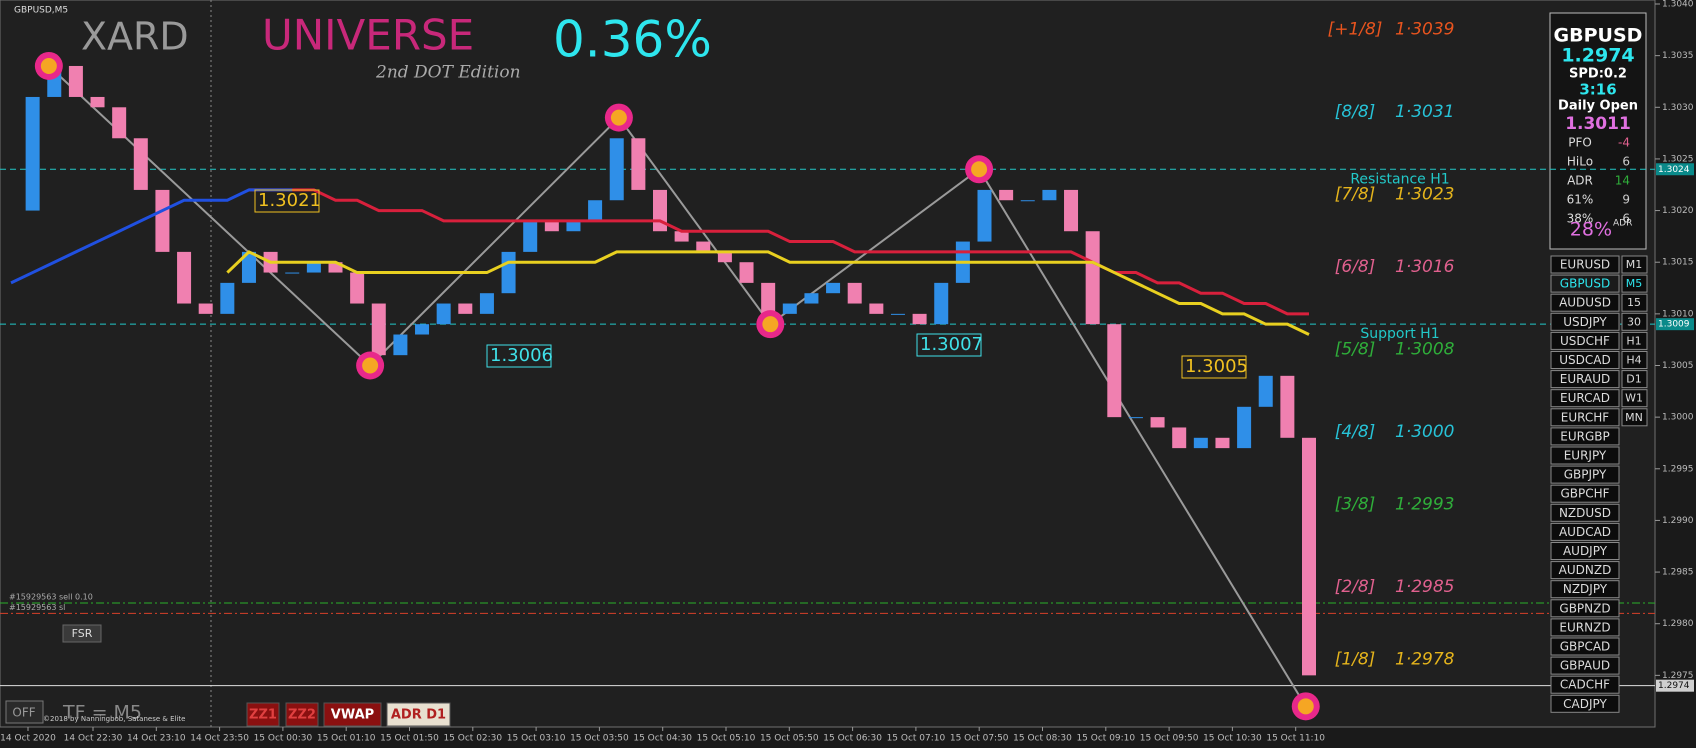  I want to click on murrey-value: 1·3023, so click(1424, 195).